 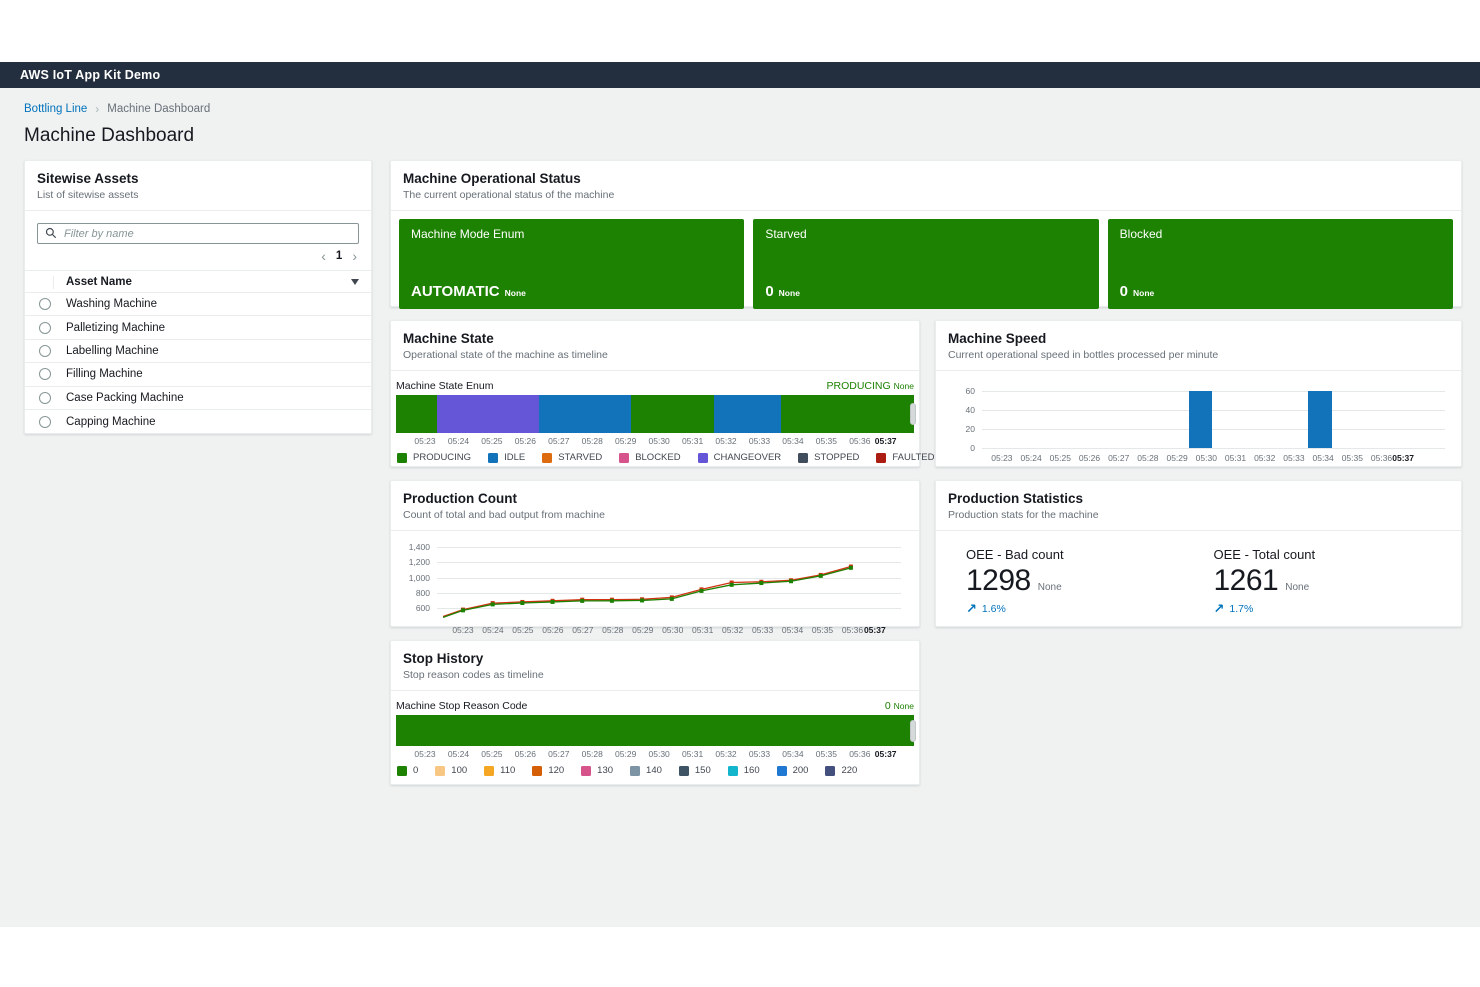 What do you see at coordinates (198, 352) in the screenshot?
I see `asset-row: Labelling Machine` at bounding box center [198, 352].